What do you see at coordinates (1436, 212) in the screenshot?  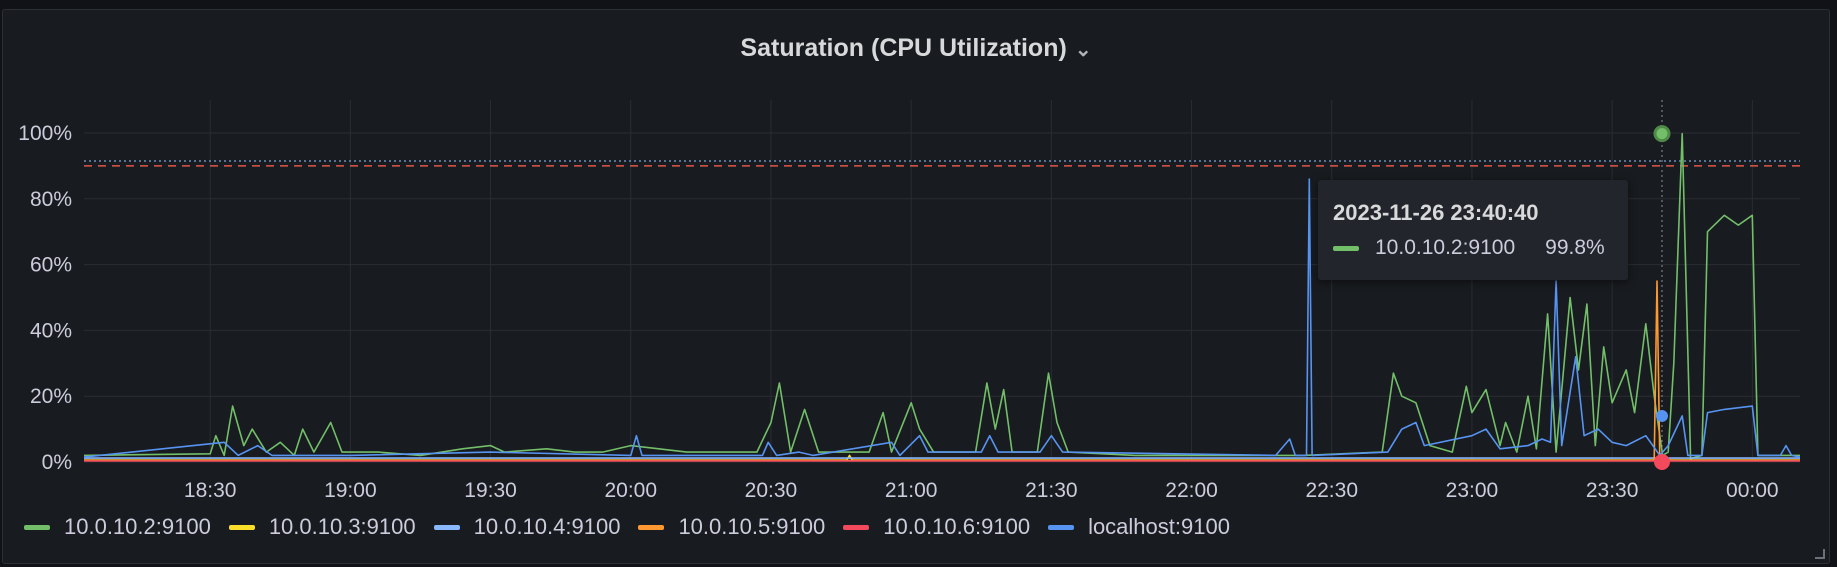 I see `tooltip-time: 2023-11-26 23:40:40` at bounding box center [1436, 212].